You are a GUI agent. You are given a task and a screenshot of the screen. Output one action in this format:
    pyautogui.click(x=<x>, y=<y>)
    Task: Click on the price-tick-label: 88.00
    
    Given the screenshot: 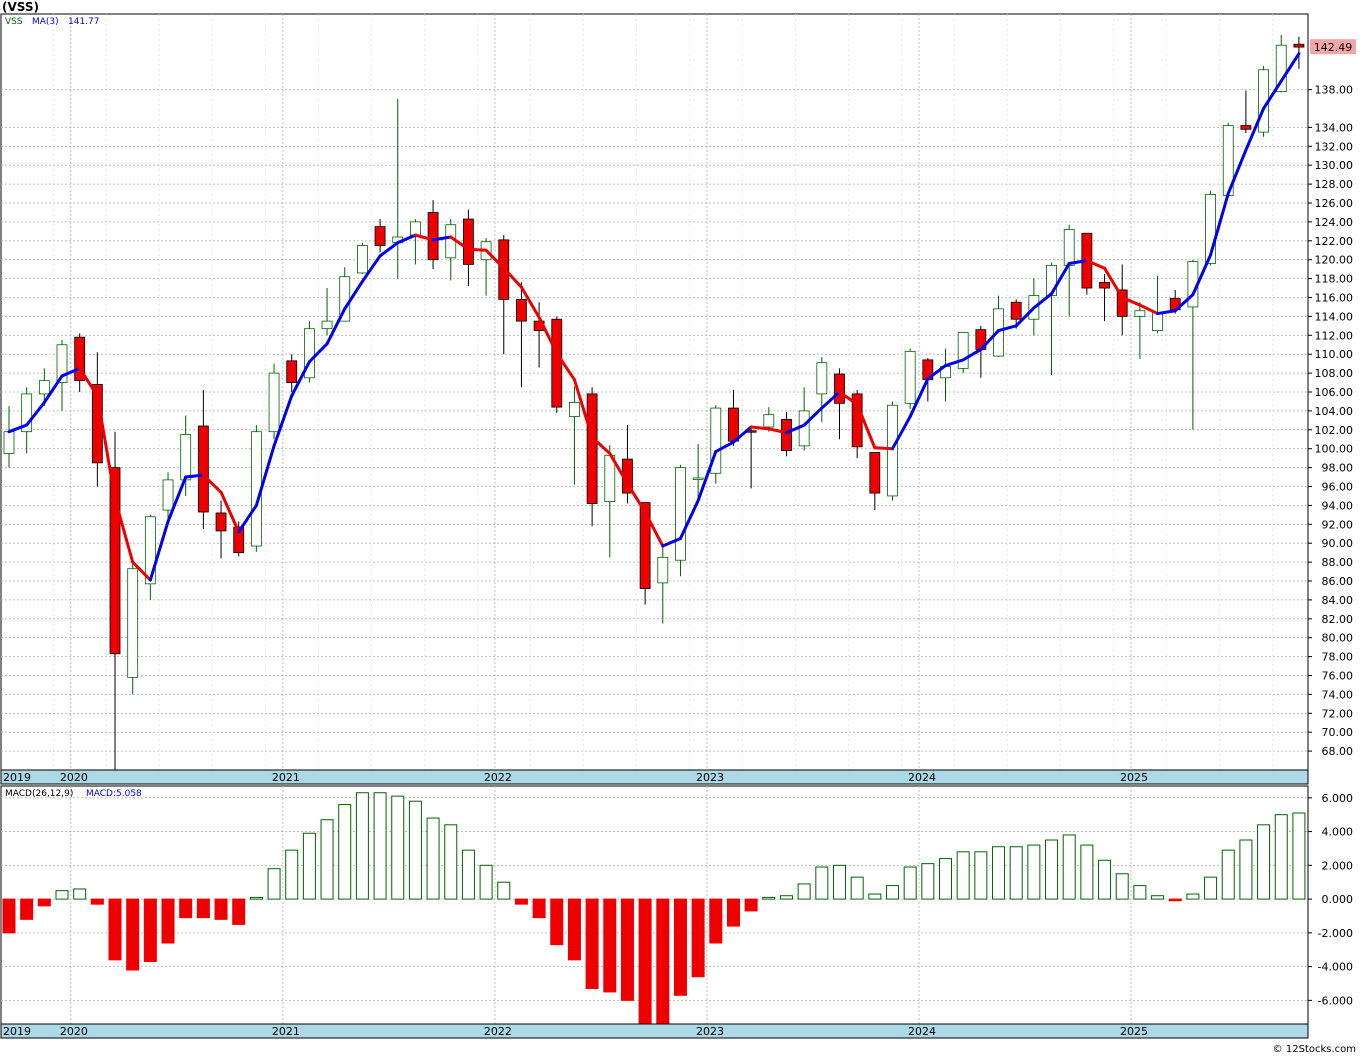 What is the action you would take?
    pyautogui.click(x=1338, y=562)
    